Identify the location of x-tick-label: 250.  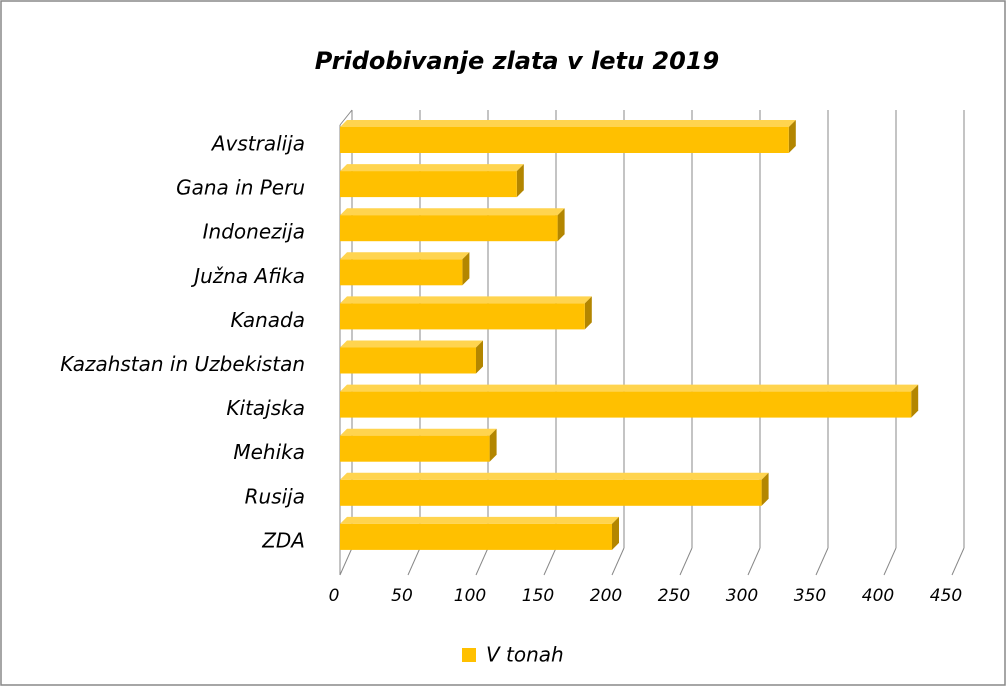
(674, 596).